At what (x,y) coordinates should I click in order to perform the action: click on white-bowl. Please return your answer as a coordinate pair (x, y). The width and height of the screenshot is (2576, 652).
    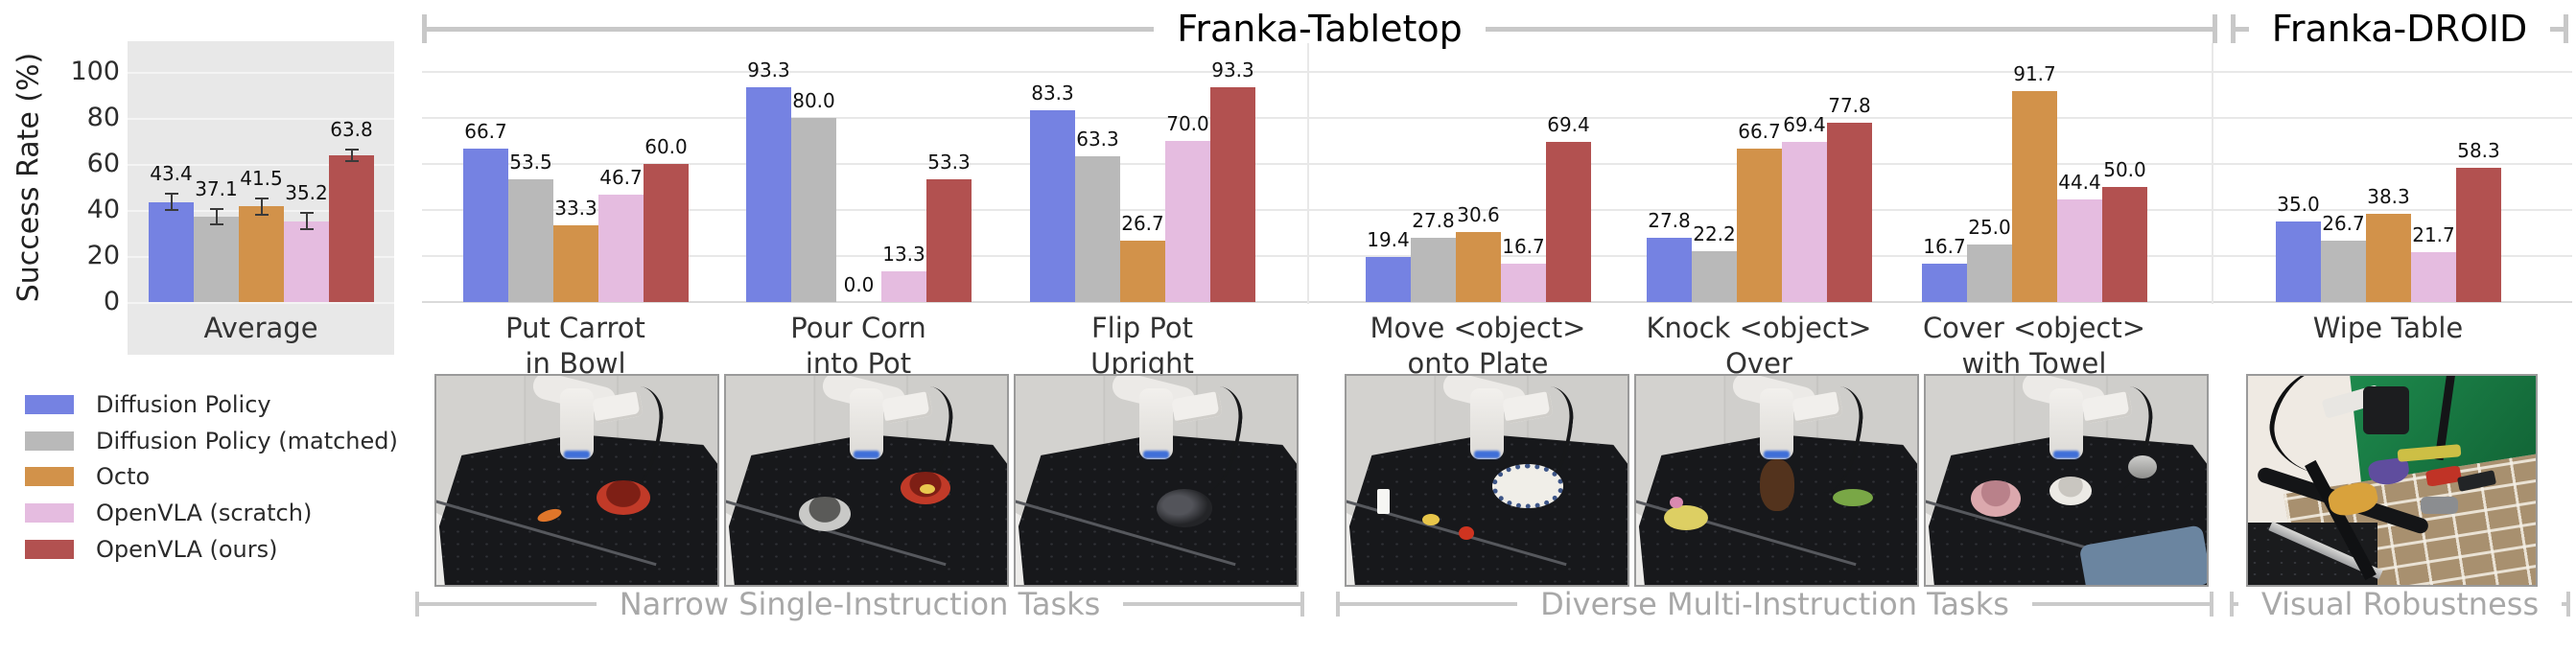
    Looking at the image, I should click on (2070, 490).